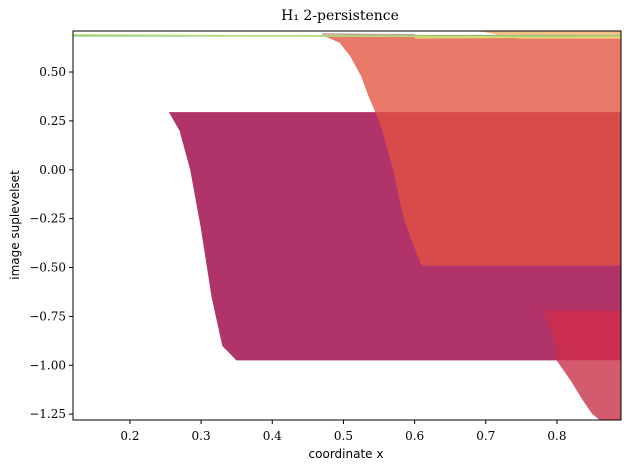 This screenshot has width=630, height=470. I want to click on y-tick-label: −0.25, so click(47, 219).